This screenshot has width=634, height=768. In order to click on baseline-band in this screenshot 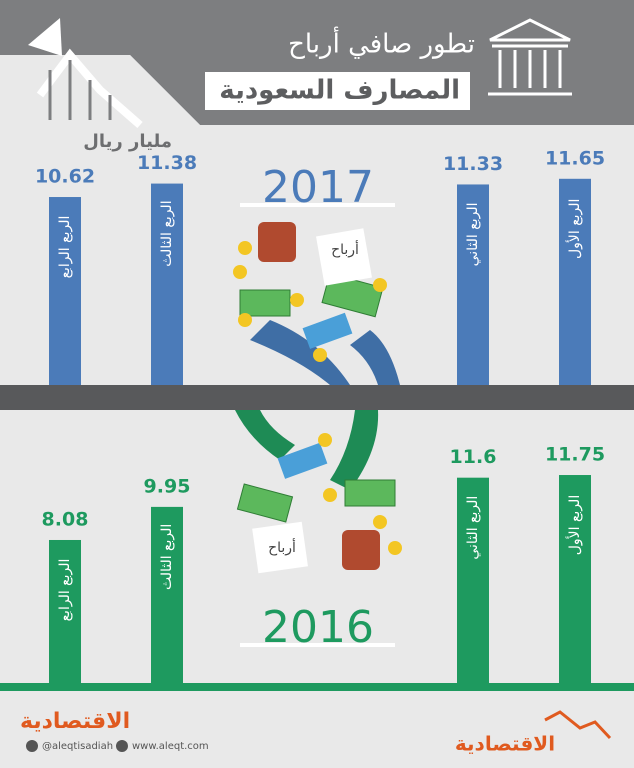, I will do `click(317, 687)`.